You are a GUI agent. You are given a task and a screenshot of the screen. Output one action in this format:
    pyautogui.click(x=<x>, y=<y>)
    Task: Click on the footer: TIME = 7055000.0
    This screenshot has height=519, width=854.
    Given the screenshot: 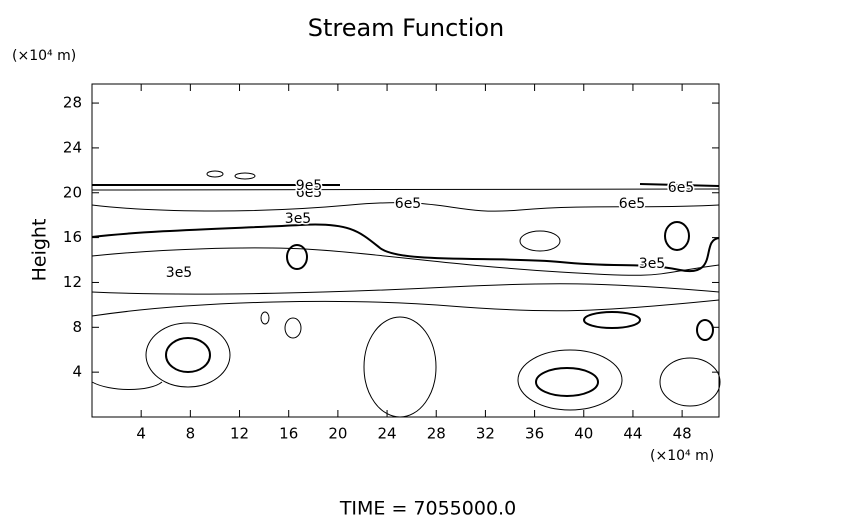 What is the action you would take?
    pyautogui.click(x=427, y=508)
    